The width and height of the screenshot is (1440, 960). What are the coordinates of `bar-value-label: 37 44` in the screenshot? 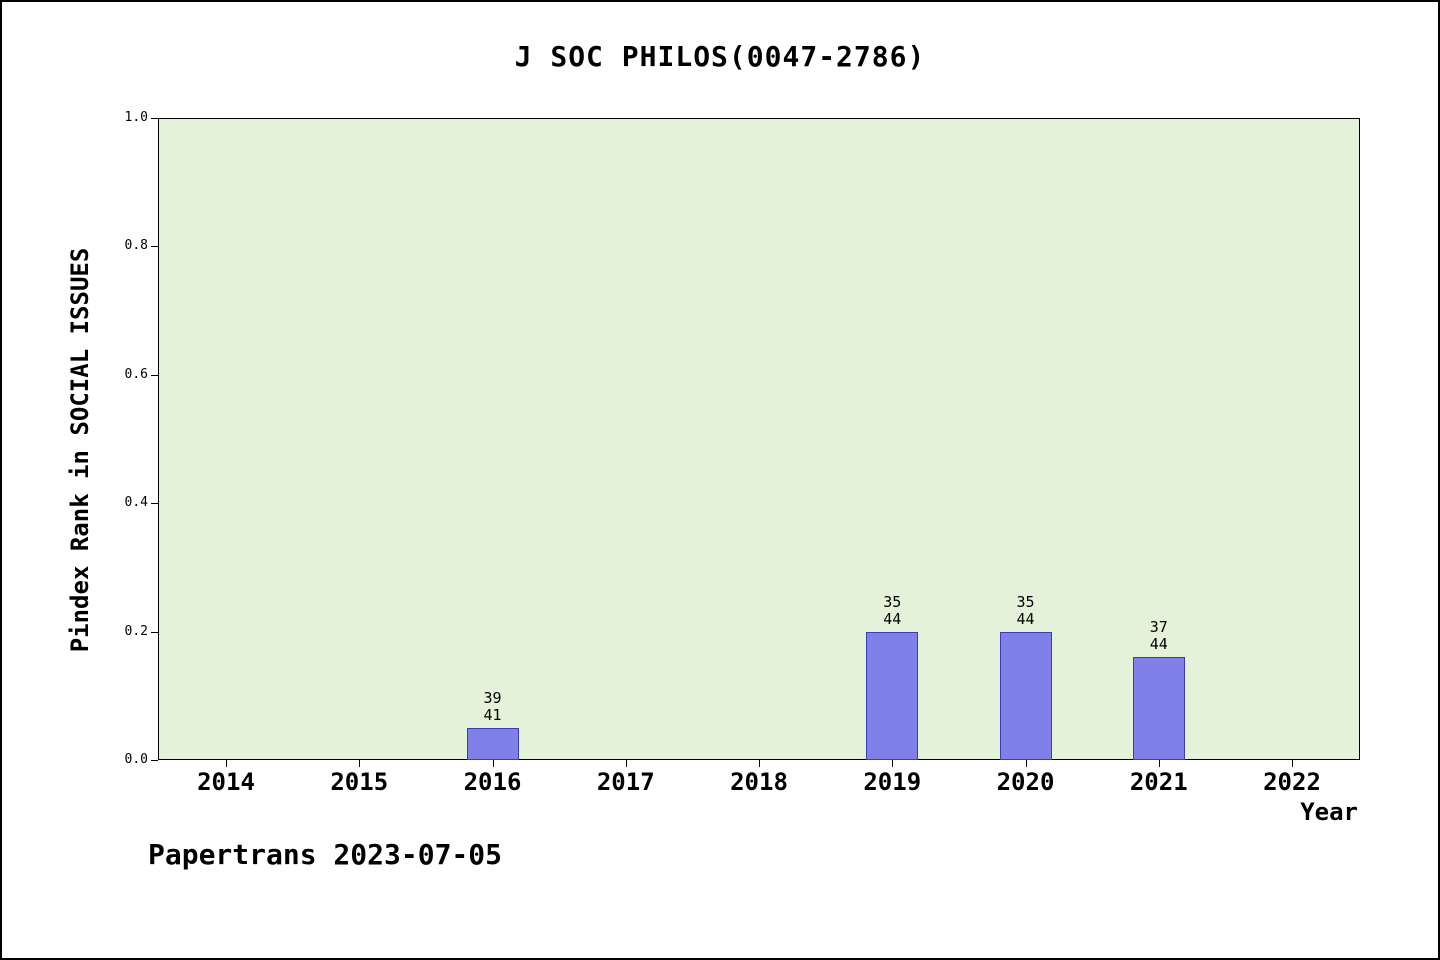 It's located at (1159, 636).